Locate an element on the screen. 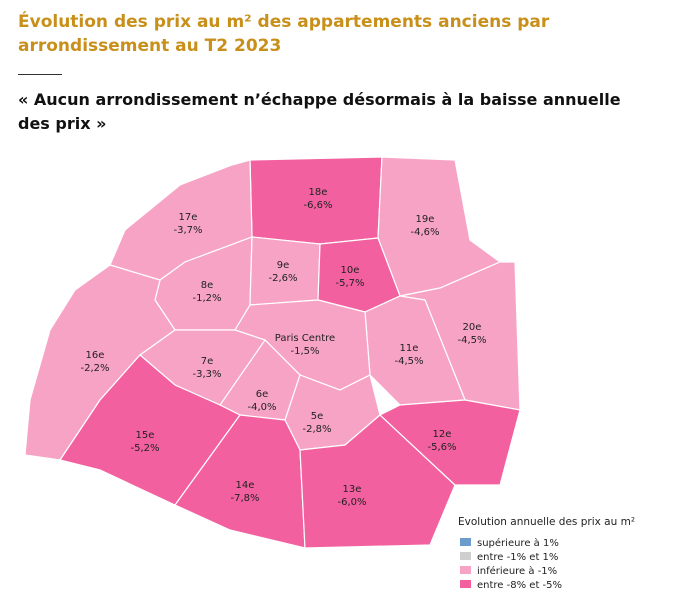  district-value: -4,6% is located at coordinates (424, 232).